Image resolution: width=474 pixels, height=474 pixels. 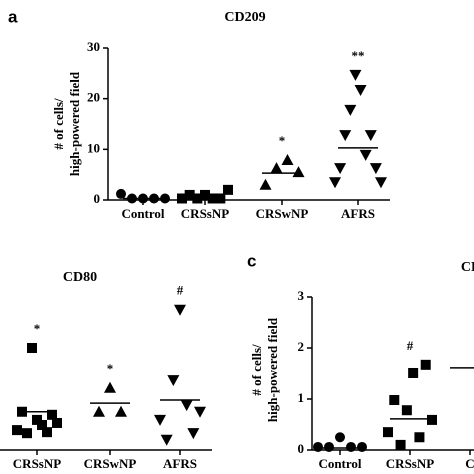 What do you see at coordinates (80, 277) in the screenshot?
I see `chart-title: CD80` at bounding box center [80, 277].